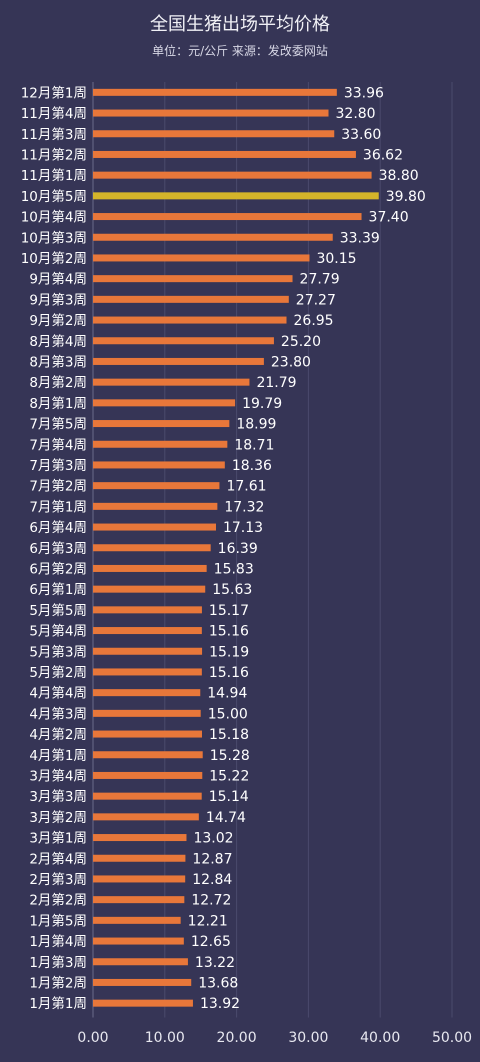  What do you see at coordinates (58, 858) in the screenshot?
I see `category-label: 2月第4周` at bounding box center [58, 858].